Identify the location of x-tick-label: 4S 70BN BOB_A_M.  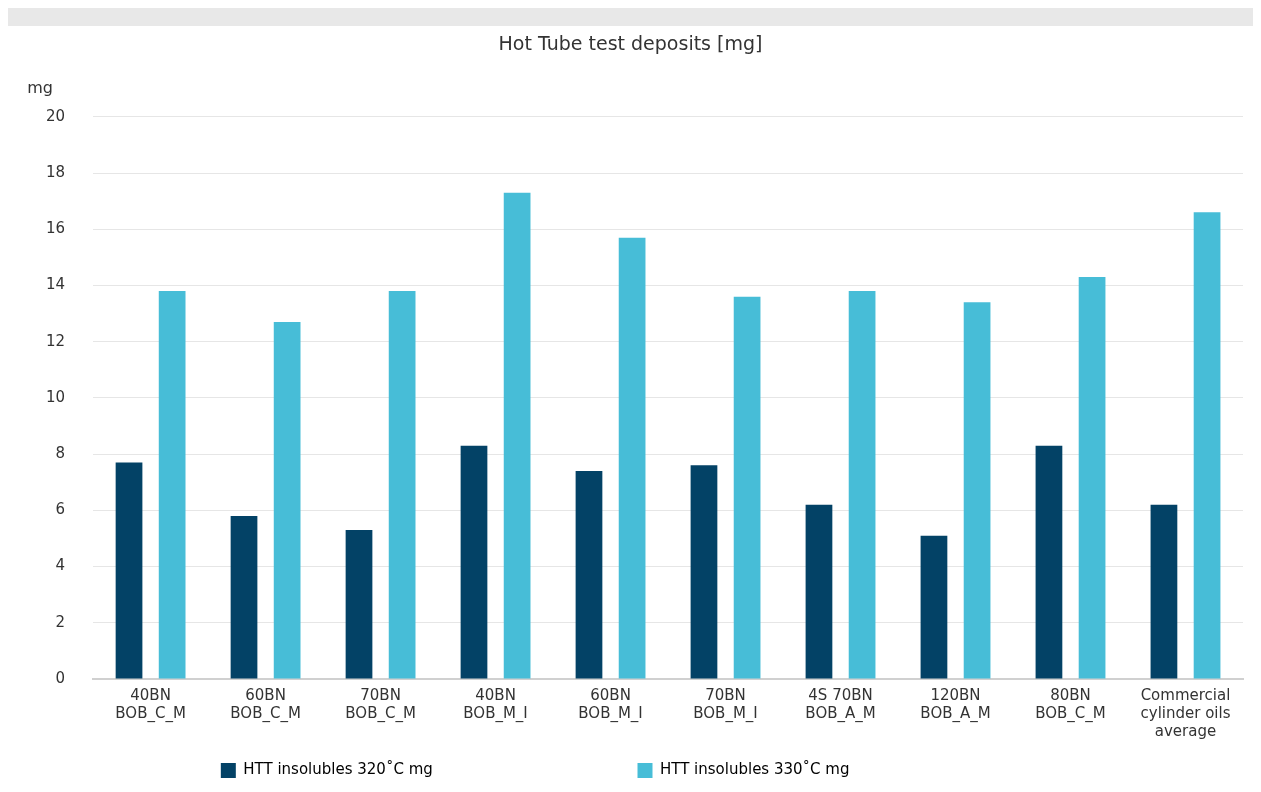
(840, 704).